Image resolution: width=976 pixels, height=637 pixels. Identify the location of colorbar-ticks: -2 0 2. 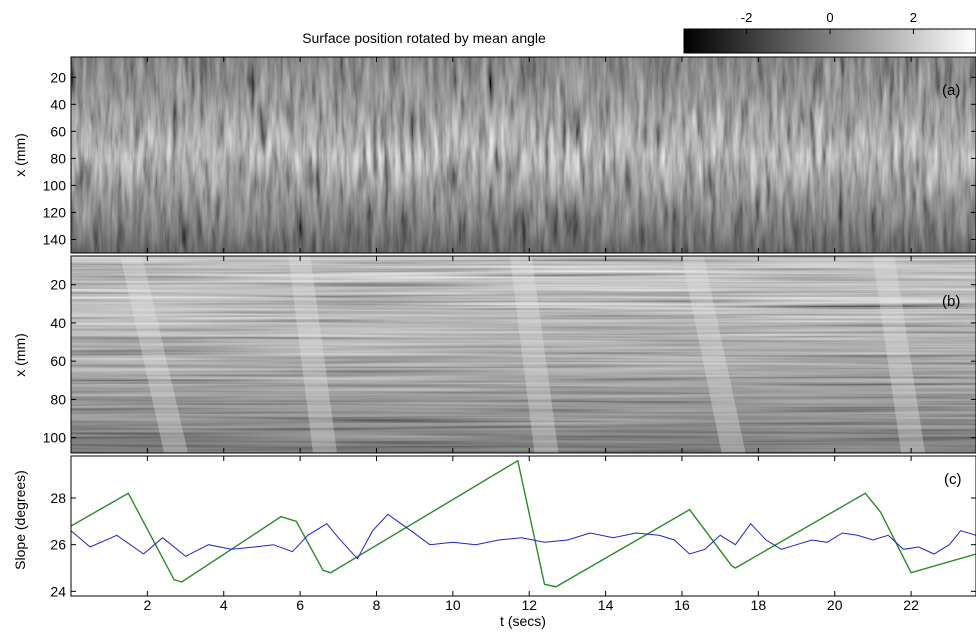
(829, 22).